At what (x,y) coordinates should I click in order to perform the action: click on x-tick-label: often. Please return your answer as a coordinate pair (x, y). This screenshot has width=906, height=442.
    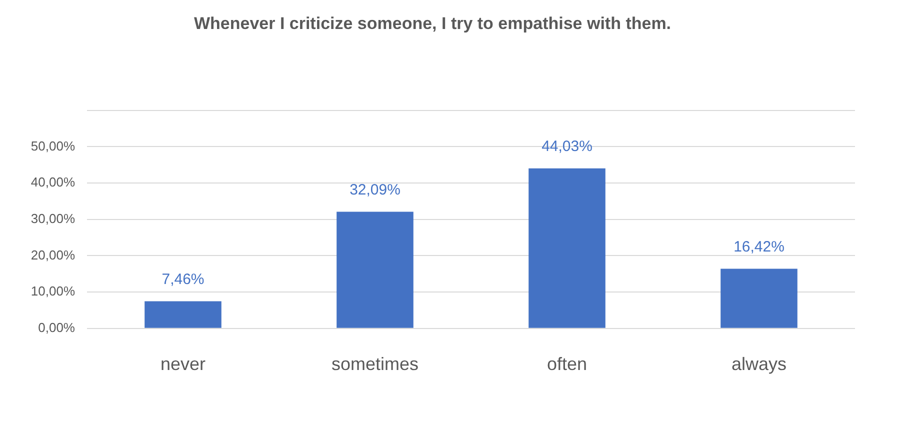
    Looking at the image, I should click on (567, 364).